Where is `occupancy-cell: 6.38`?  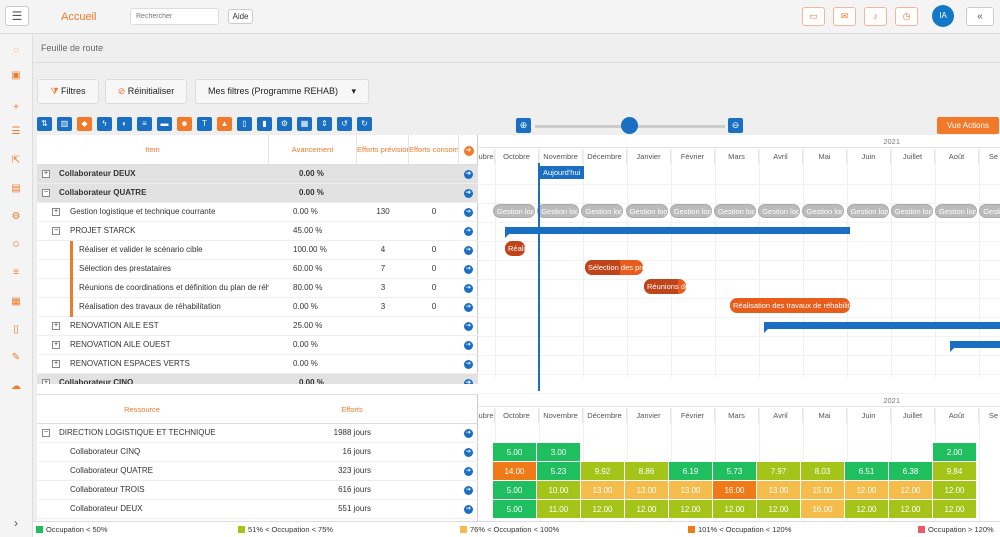 occupancy-cell: 6.38 is located at coordinates (911, 471).